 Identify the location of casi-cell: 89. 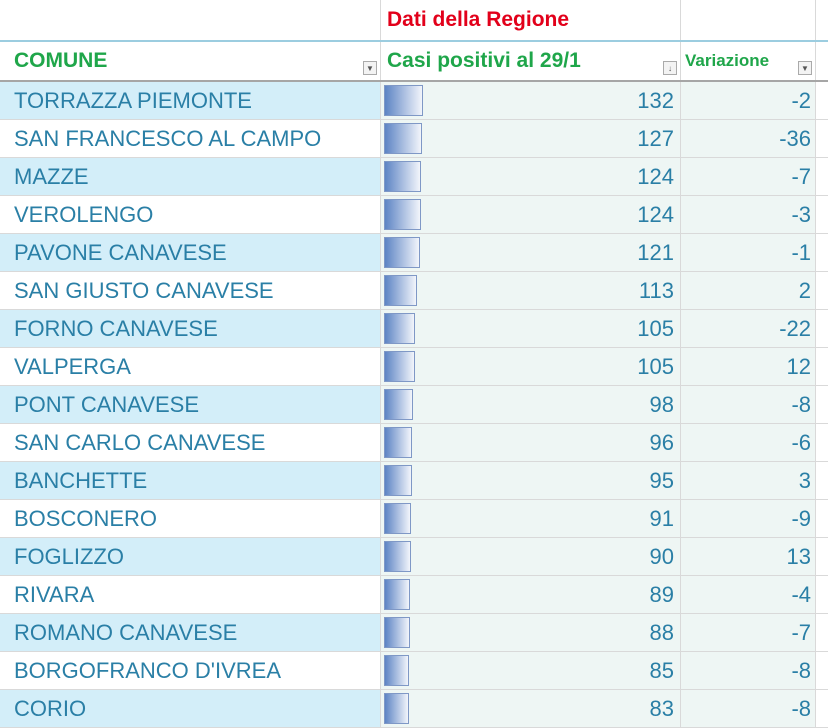
(530, 594).